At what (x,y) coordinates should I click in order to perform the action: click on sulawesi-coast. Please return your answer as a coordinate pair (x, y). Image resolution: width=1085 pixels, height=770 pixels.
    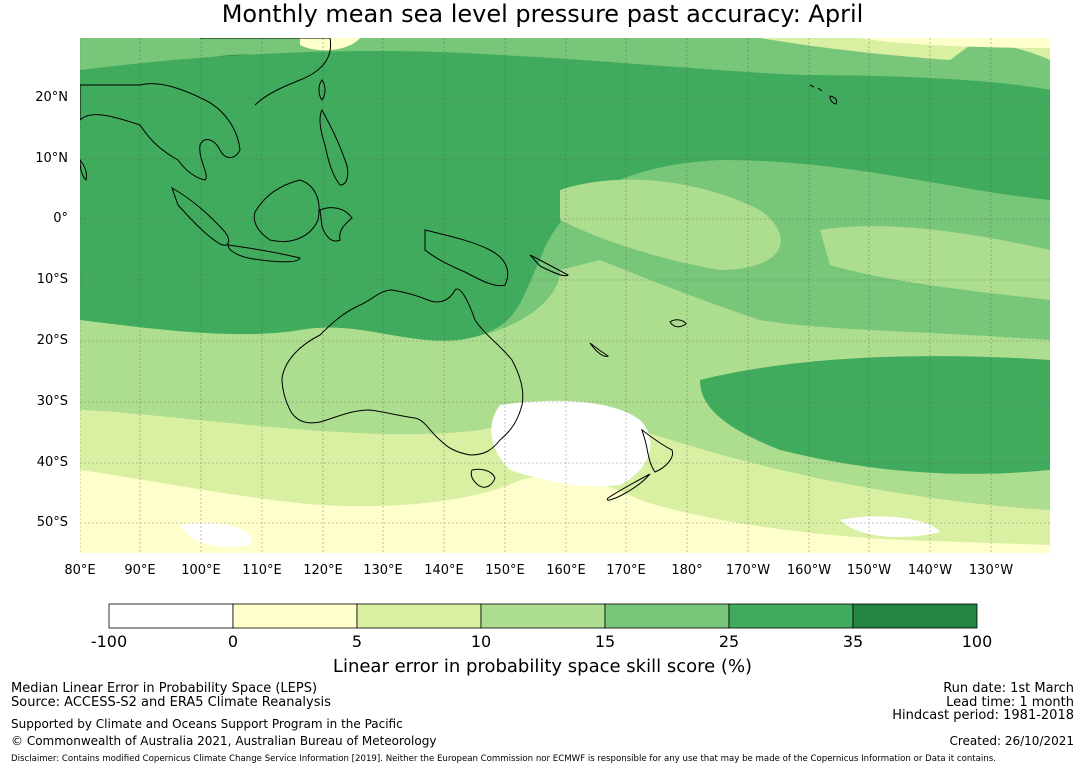
    Looking at the image, I should click on (336, 224).